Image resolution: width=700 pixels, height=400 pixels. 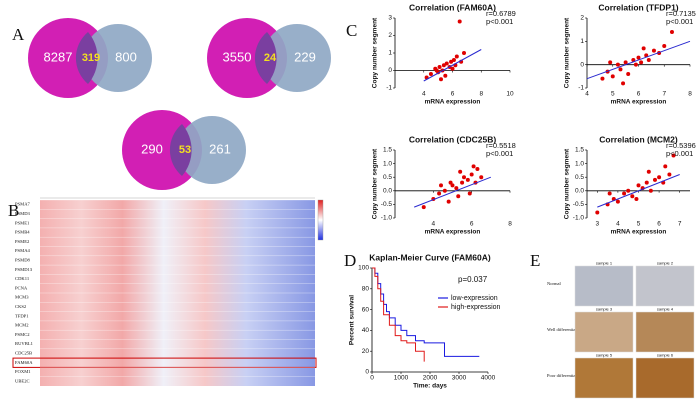 What do you see at coordinates (91, 58) in the screenshot?
I see `venn-count: 319` at bounding box center [91, 58].